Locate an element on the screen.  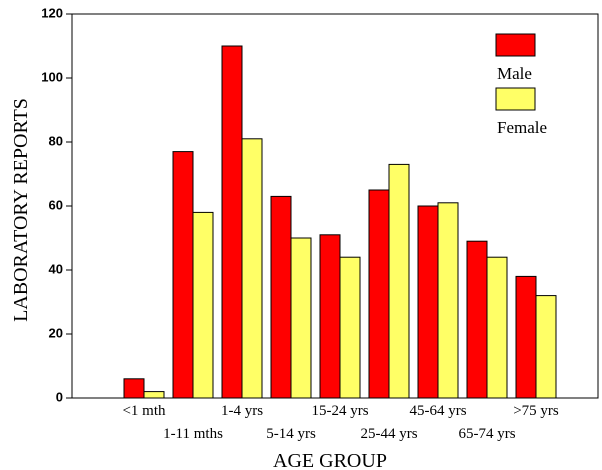
x-tick-label: 25-44 yrs is located at coordinates (388, 434).